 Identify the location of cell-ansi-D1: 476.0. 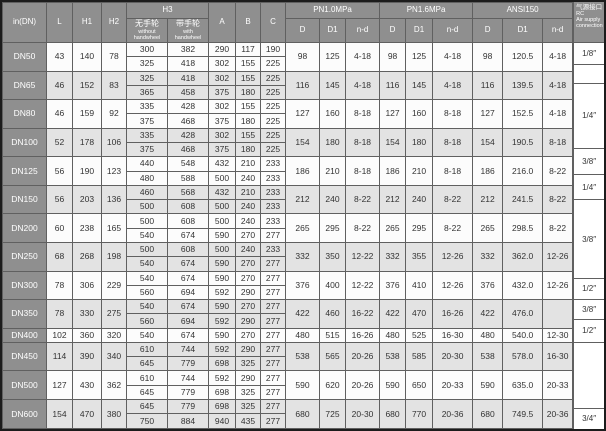
(523, 314).